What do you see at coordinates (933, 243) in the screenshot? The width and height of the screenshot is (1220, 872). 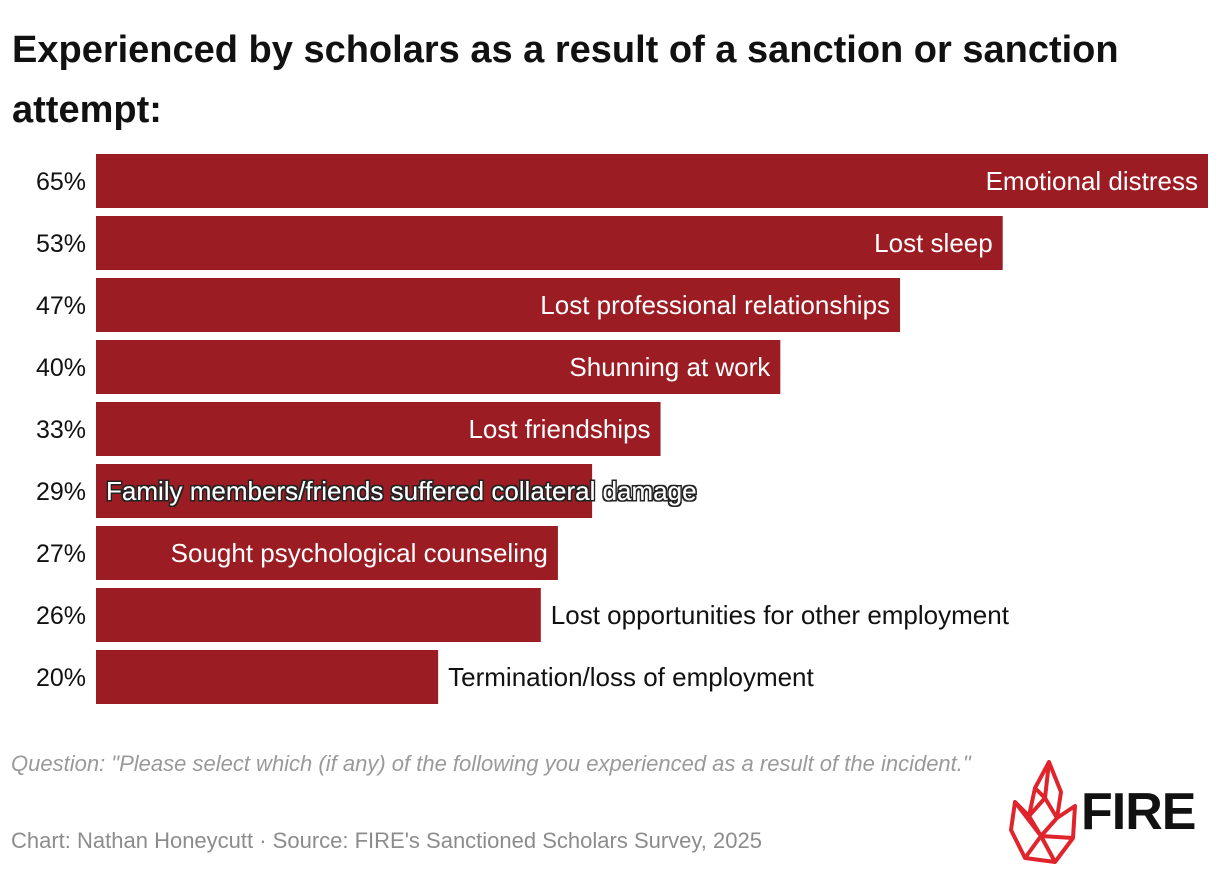 I see `category-label: Lost sleep` at bounding box center [933, 243].